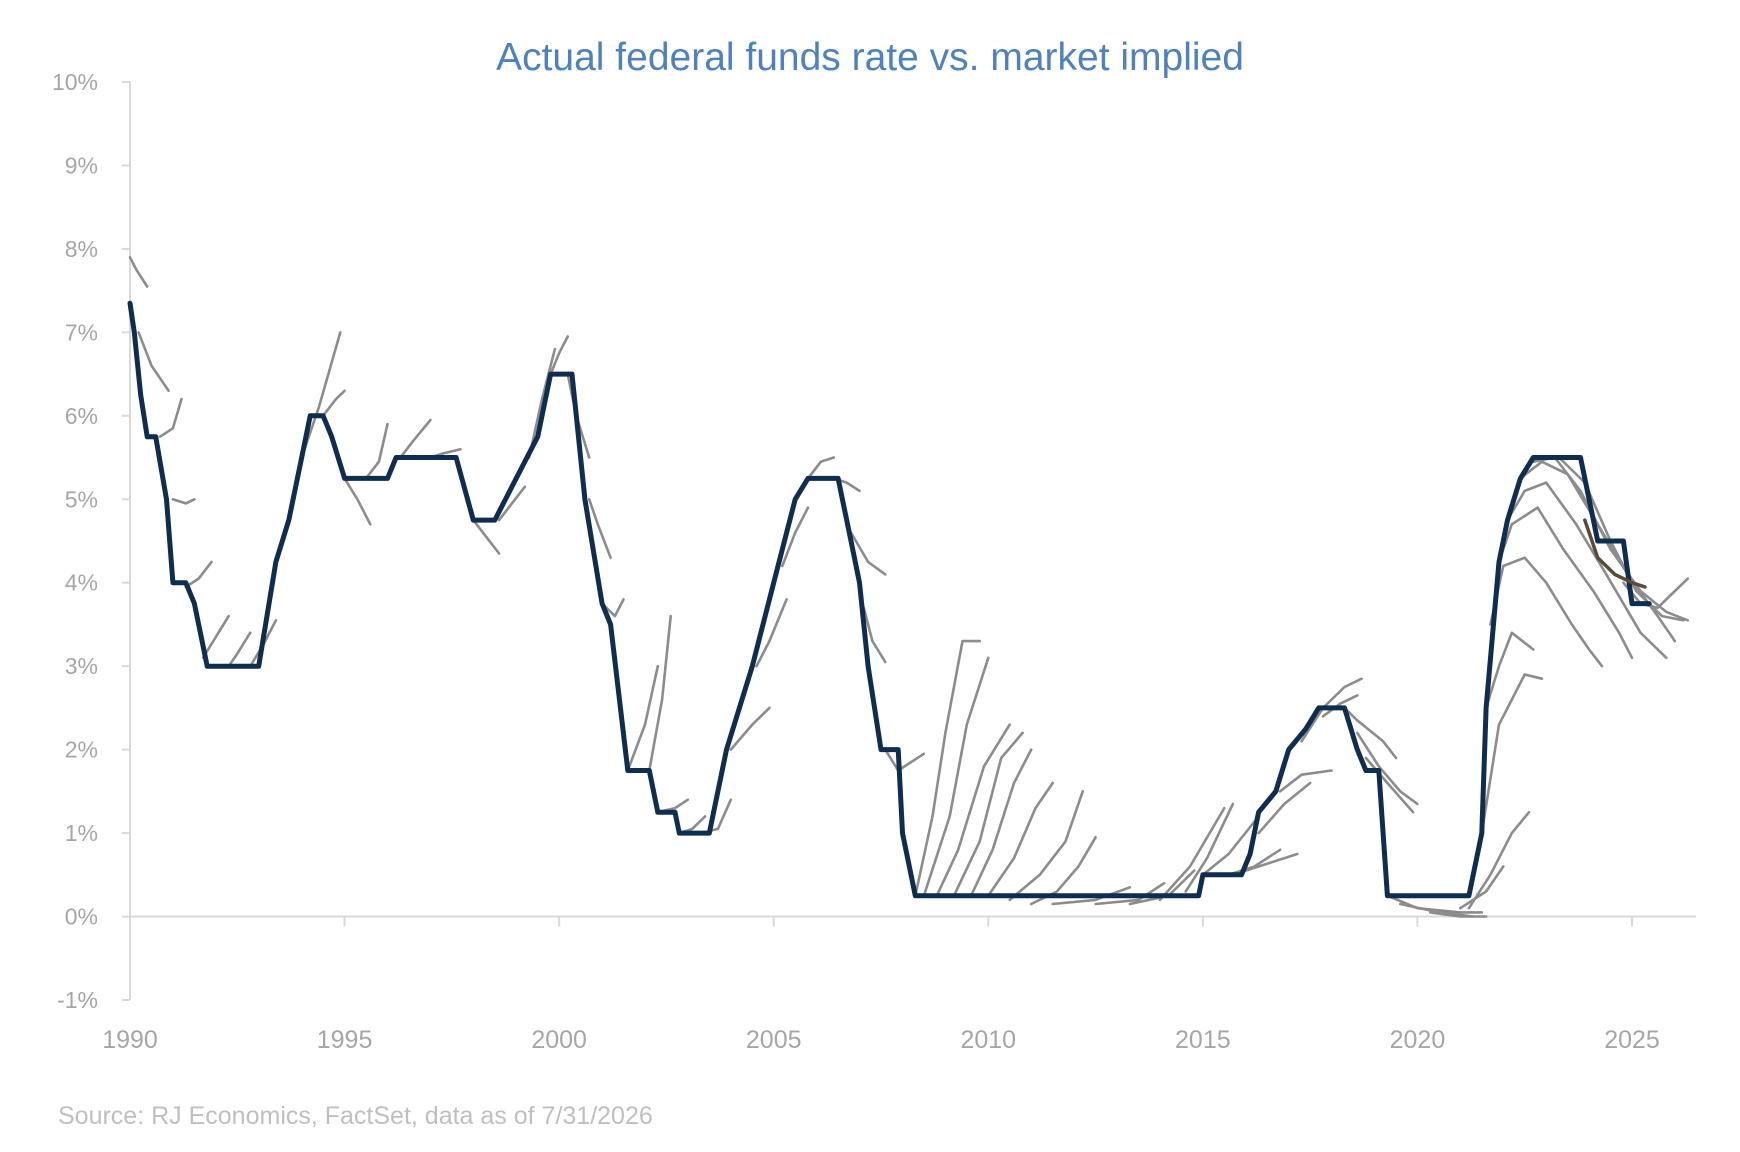 The width and height of the screenshot is (1740, 1152). I want to click on y-tick-label: 5%, so click(81, 499).